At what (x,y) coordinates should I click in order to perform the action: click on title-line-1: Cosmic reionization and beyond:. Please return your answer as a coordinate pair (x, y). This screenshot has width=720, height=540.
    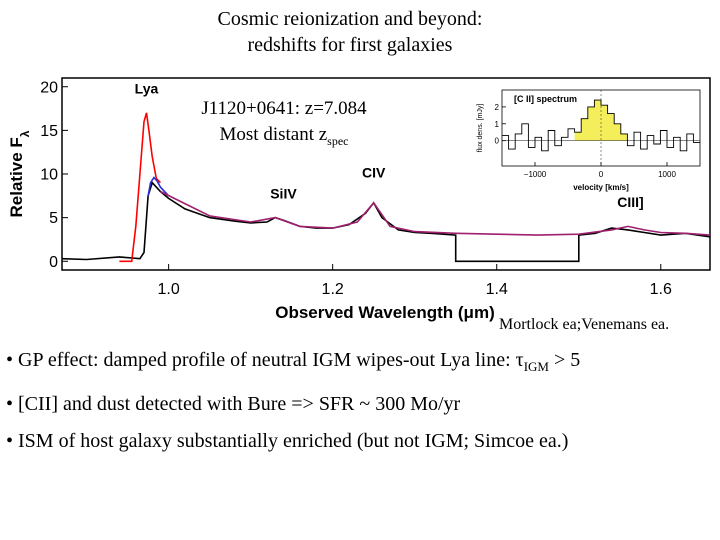
    Looking at the image, I should click on (350, 19).